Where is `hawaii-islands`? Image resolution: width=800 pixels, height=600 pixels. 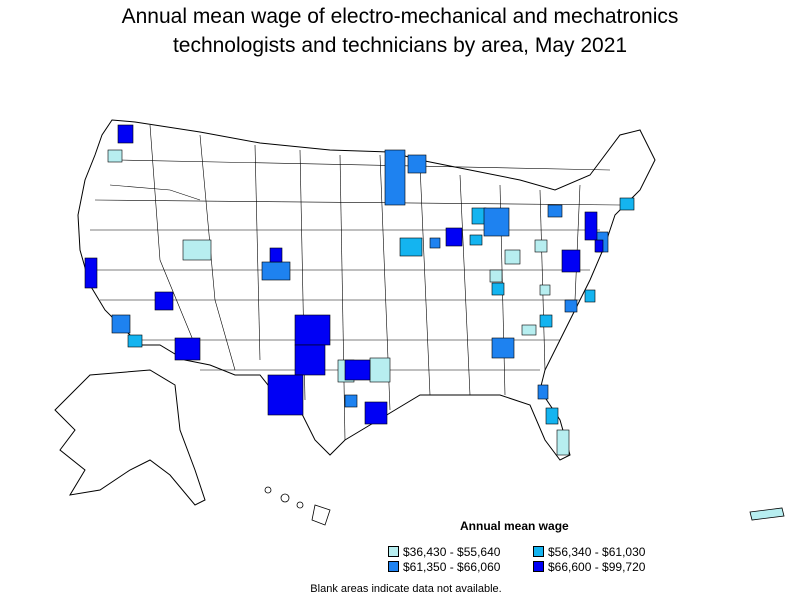 hawaii-islands is located at coordinates (297, 506).